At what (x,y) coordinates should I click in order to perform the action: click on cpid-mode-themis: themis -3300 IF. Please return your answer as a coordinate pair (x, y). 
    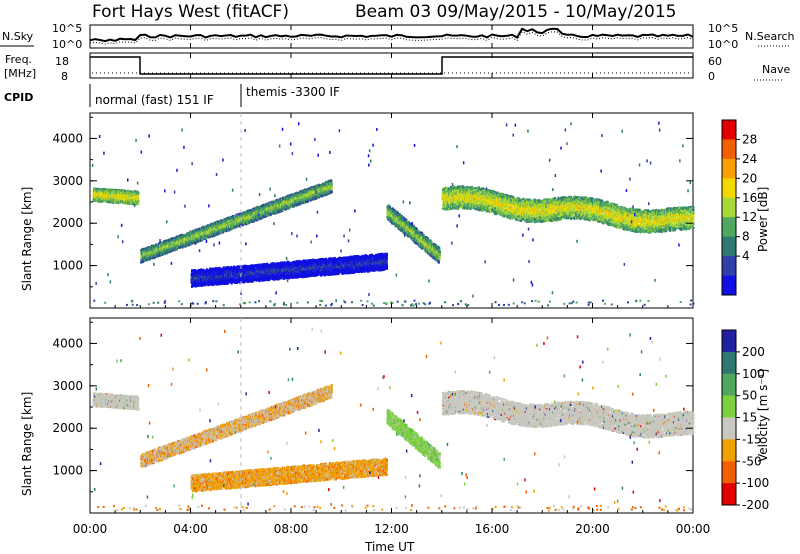
    Looking at the image, I should click on (293, 92).